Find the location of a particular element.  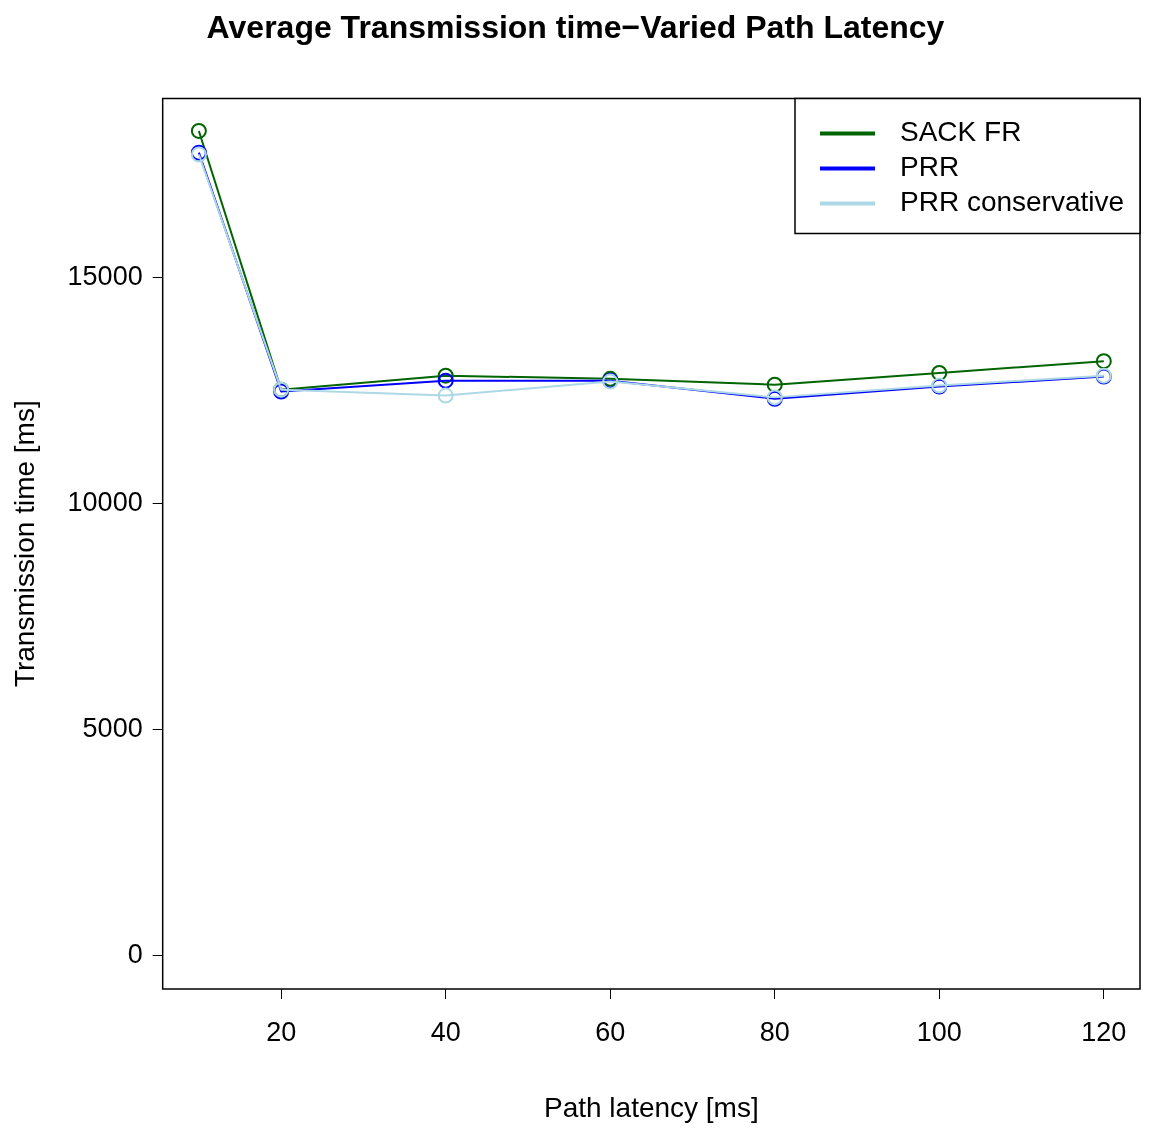

x-axis-title: Path latency [ms] is located at coordinates (651, 1107).